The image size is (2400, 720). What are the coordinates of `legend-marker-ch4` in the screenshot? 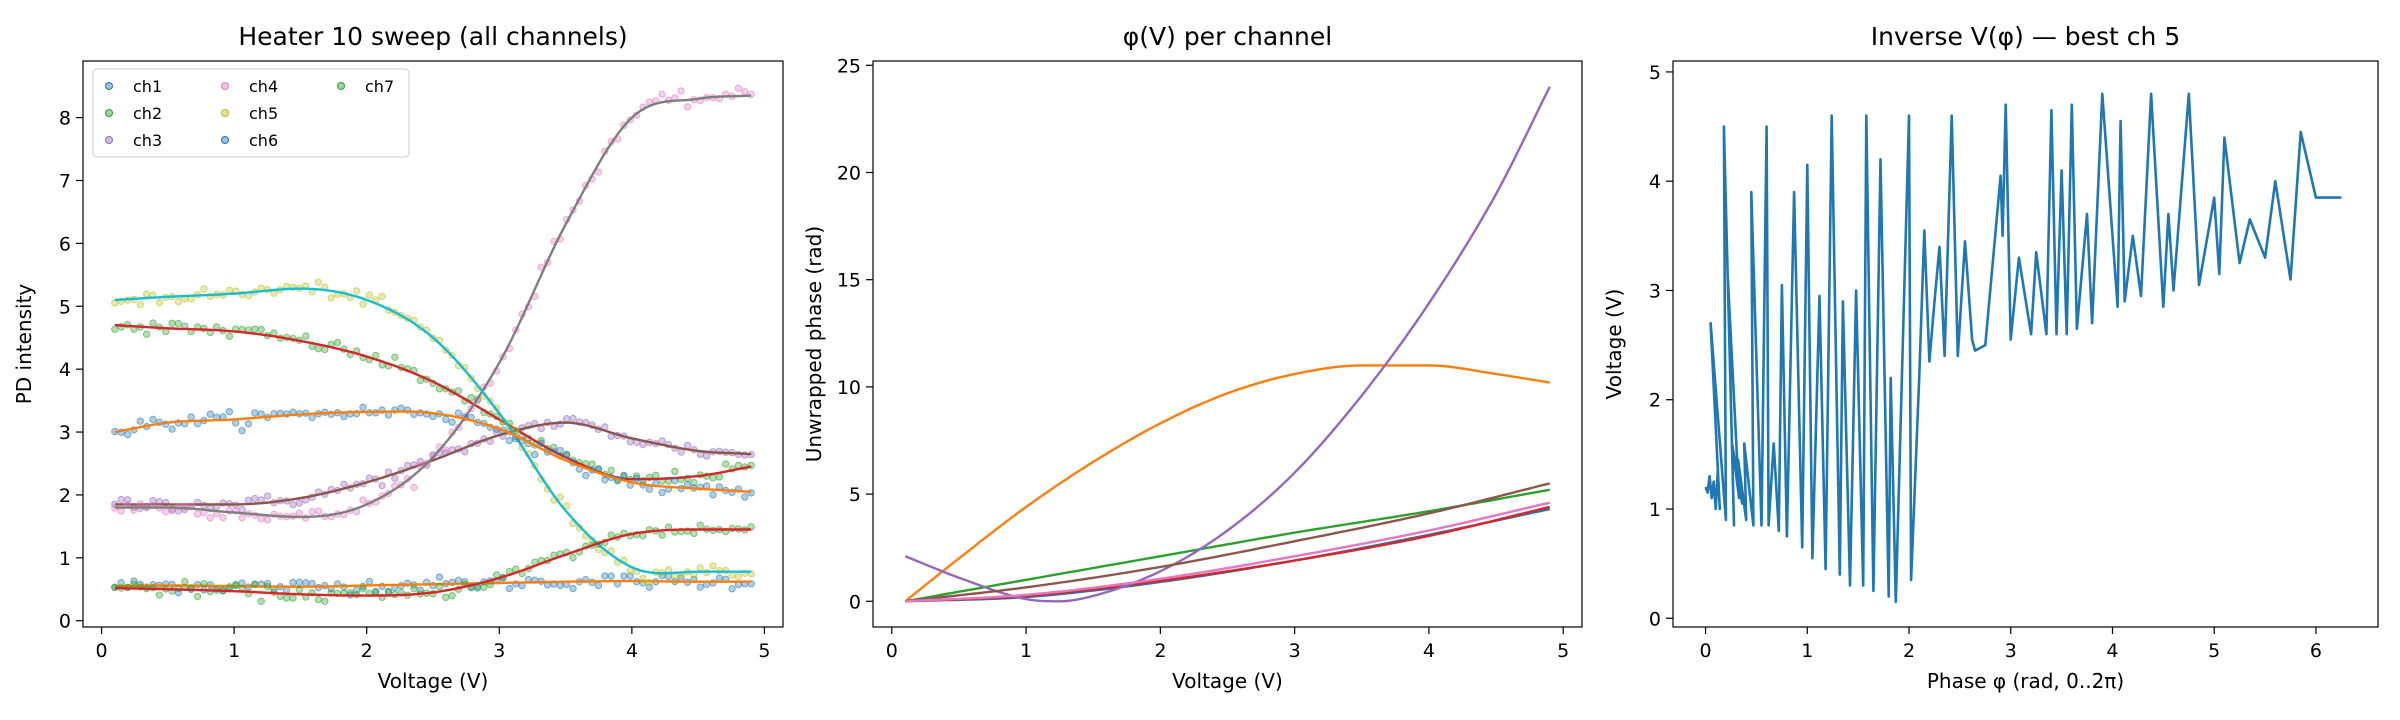 It's located at (225, 86).